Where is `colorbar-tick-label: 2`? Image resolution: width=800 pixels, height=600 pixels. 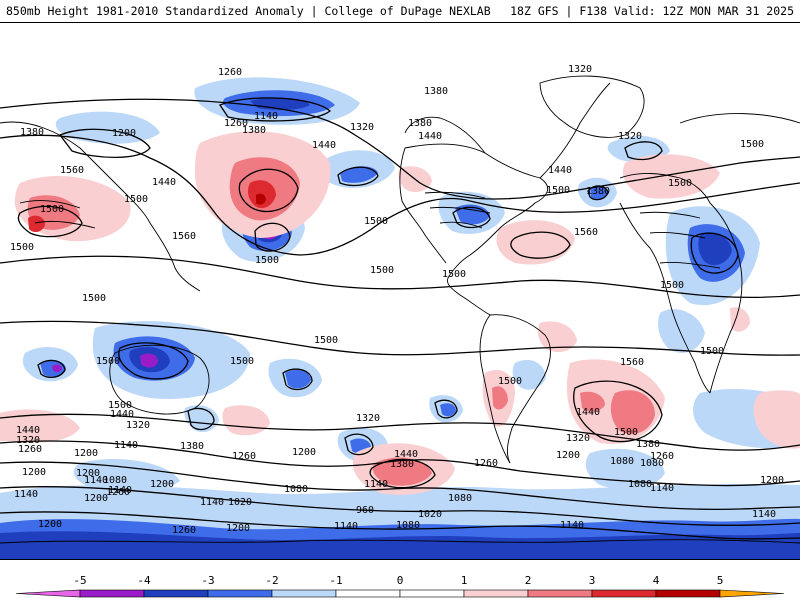
colorbar-tick-label: 2 is located at coordinates (528, 580).